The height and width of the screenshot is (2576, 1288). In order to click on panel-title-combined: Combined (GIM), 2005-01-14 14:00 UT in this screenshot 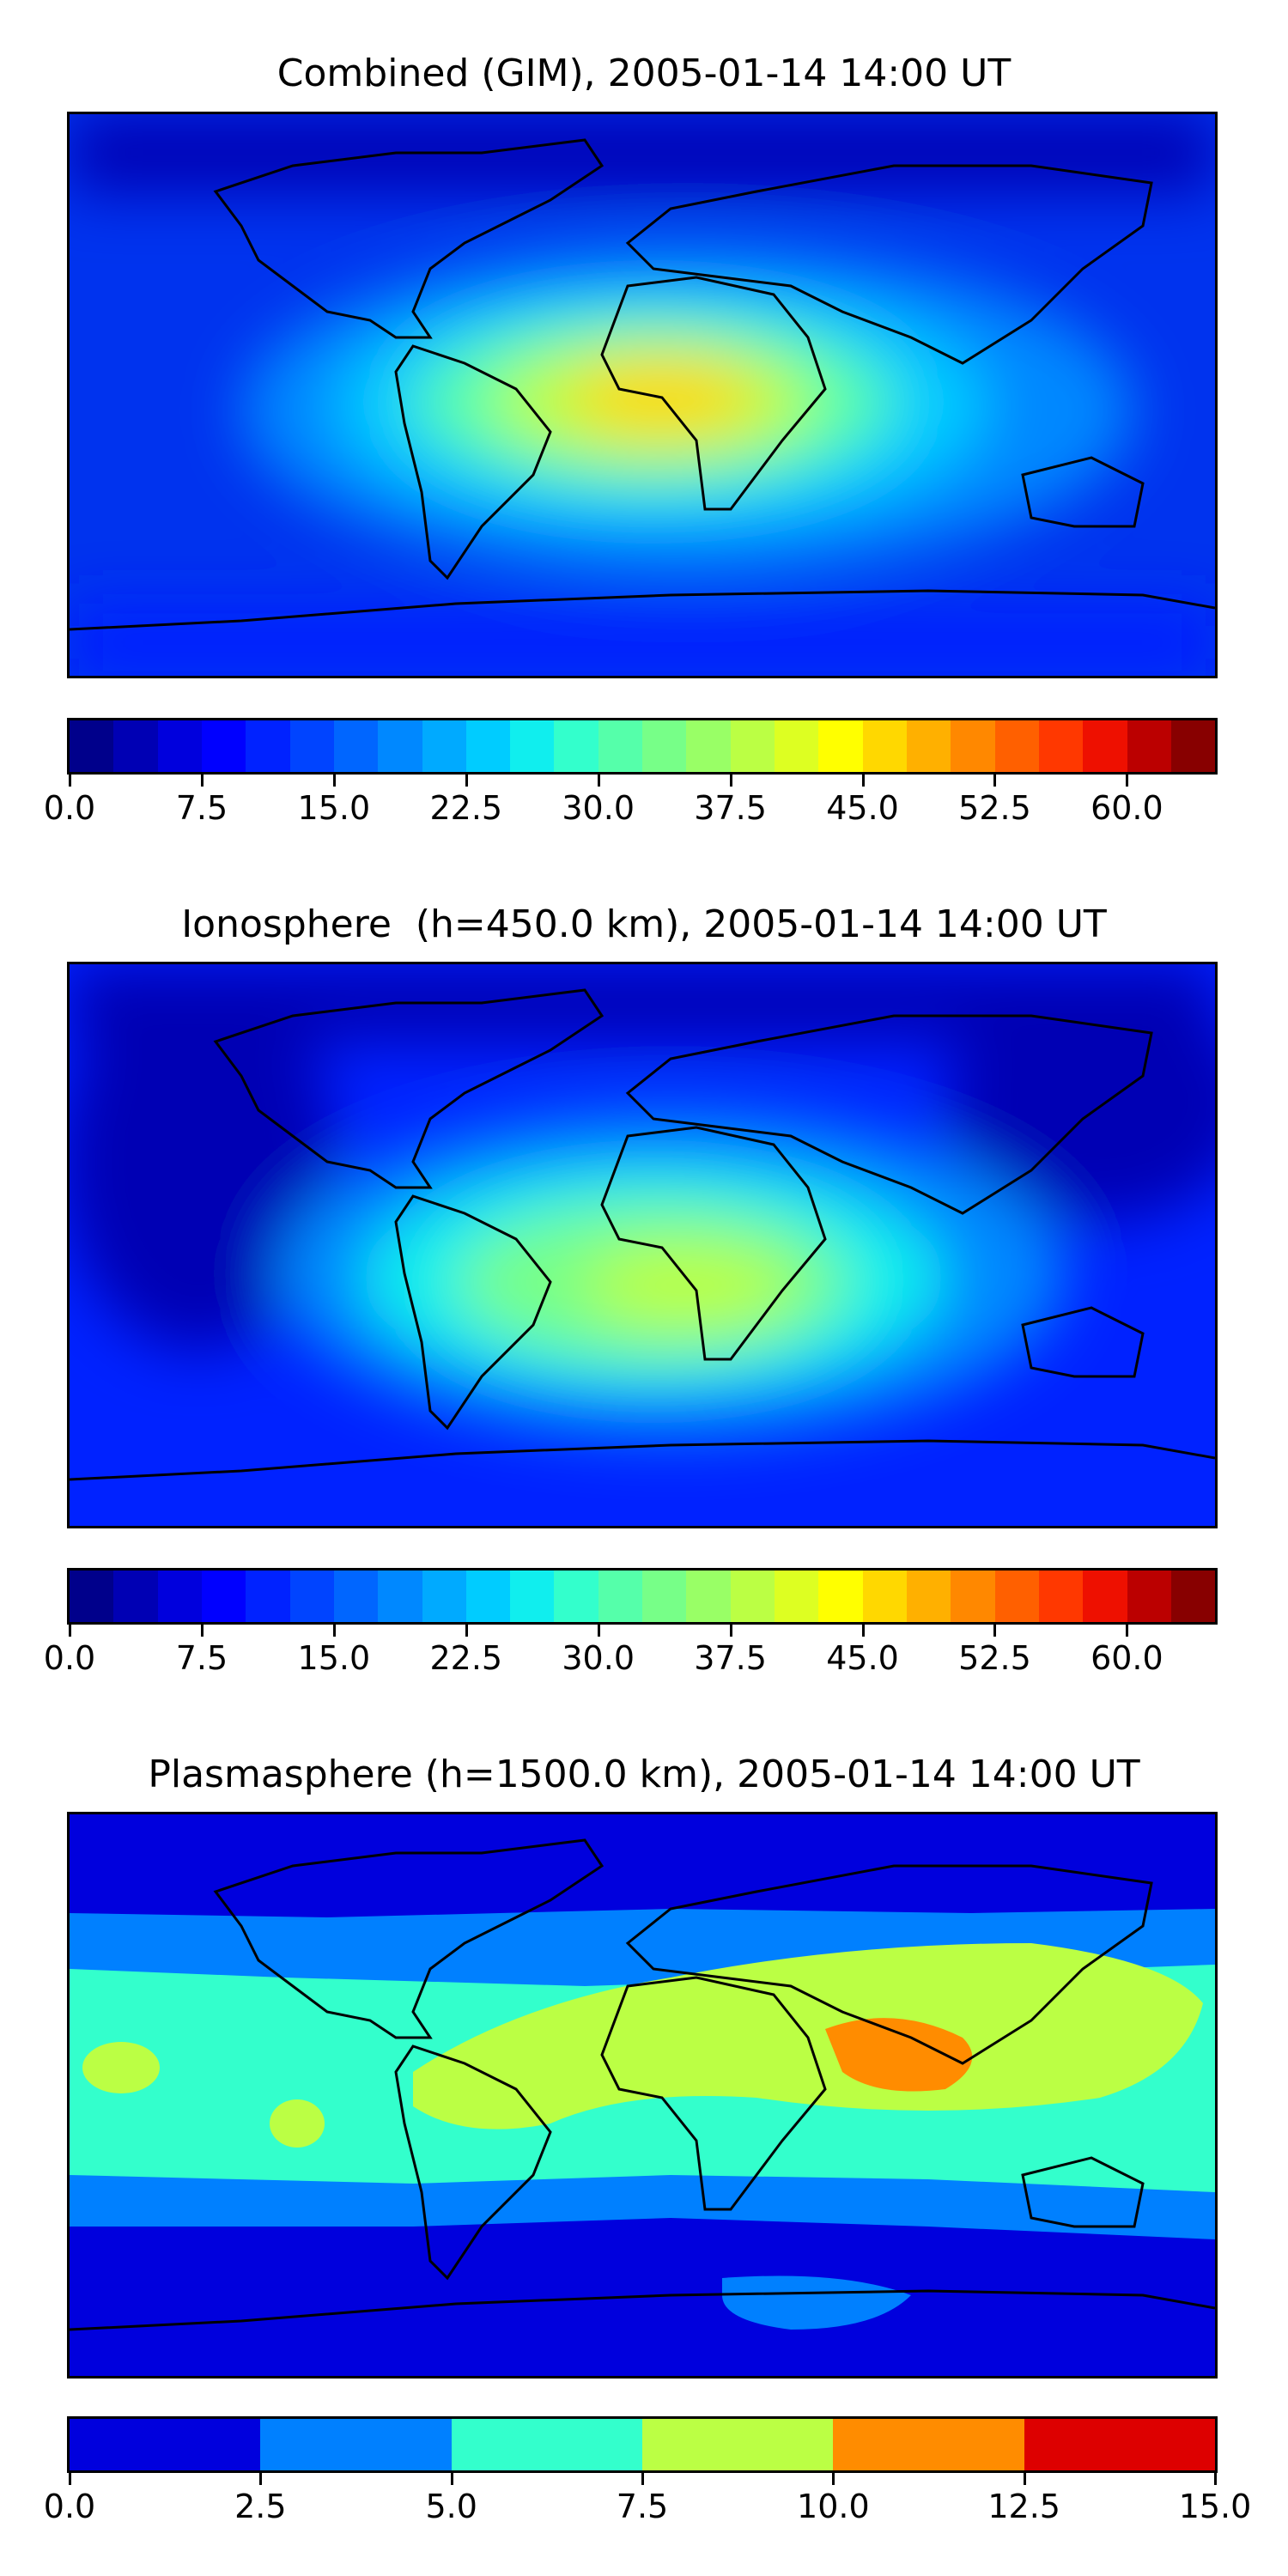, I will do `click(644, 74)`.